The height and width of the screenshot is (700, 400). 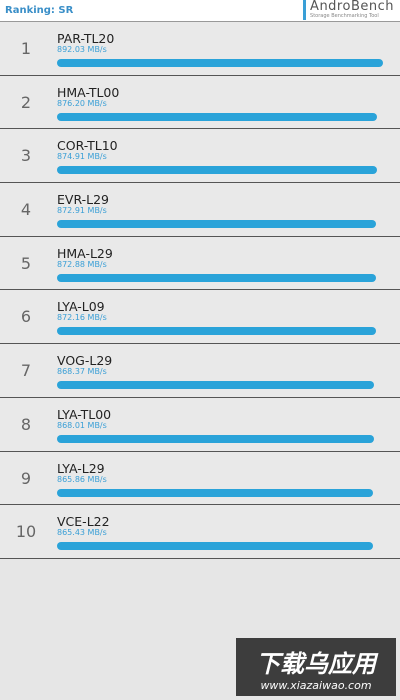 I want to click on logo: AndroBench Storage Benchmarking Tool, so click(x=348, y=10).